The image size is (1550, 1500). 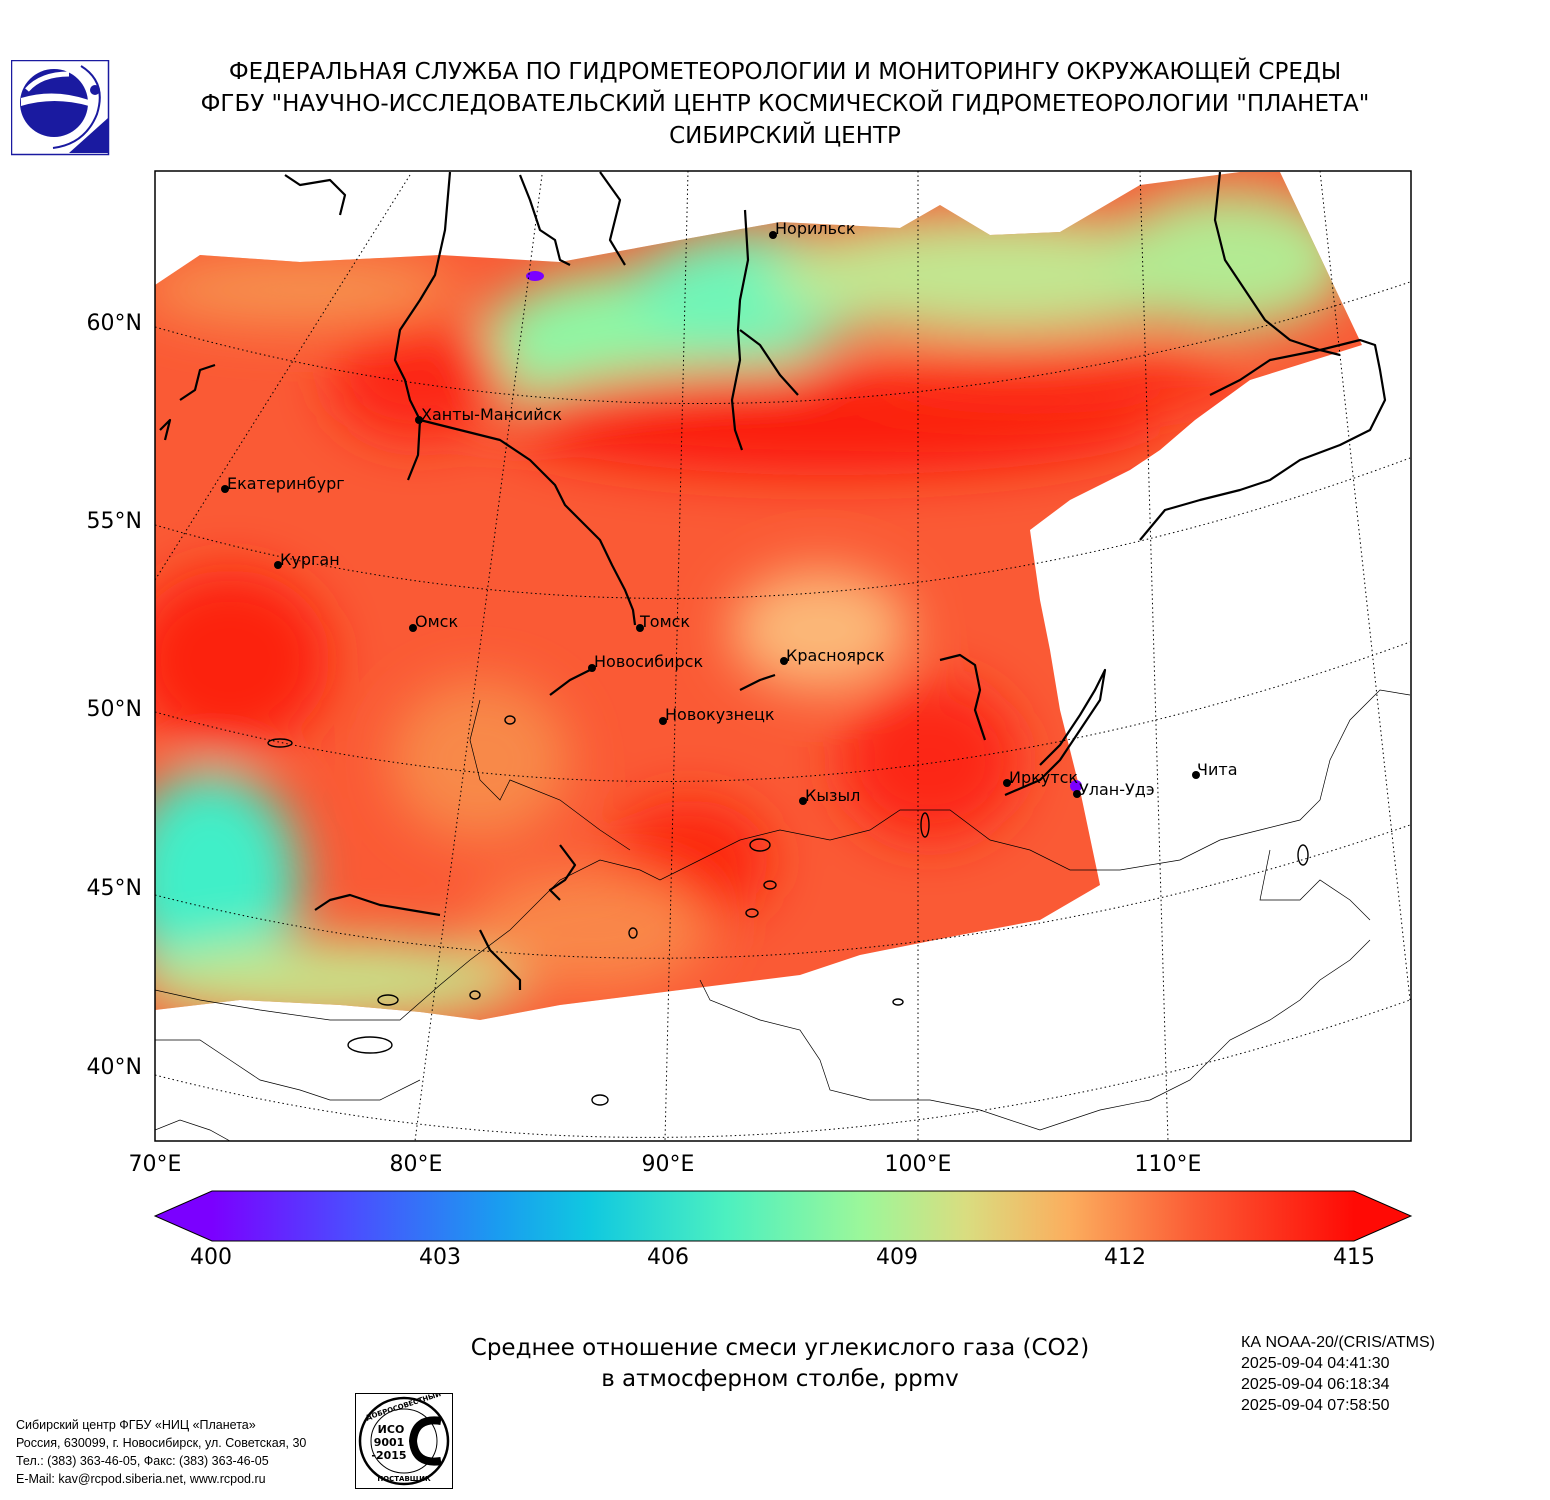 I want to click on city-label-yekaterinburg: Екатеринбург, so click(x=286, y=483).